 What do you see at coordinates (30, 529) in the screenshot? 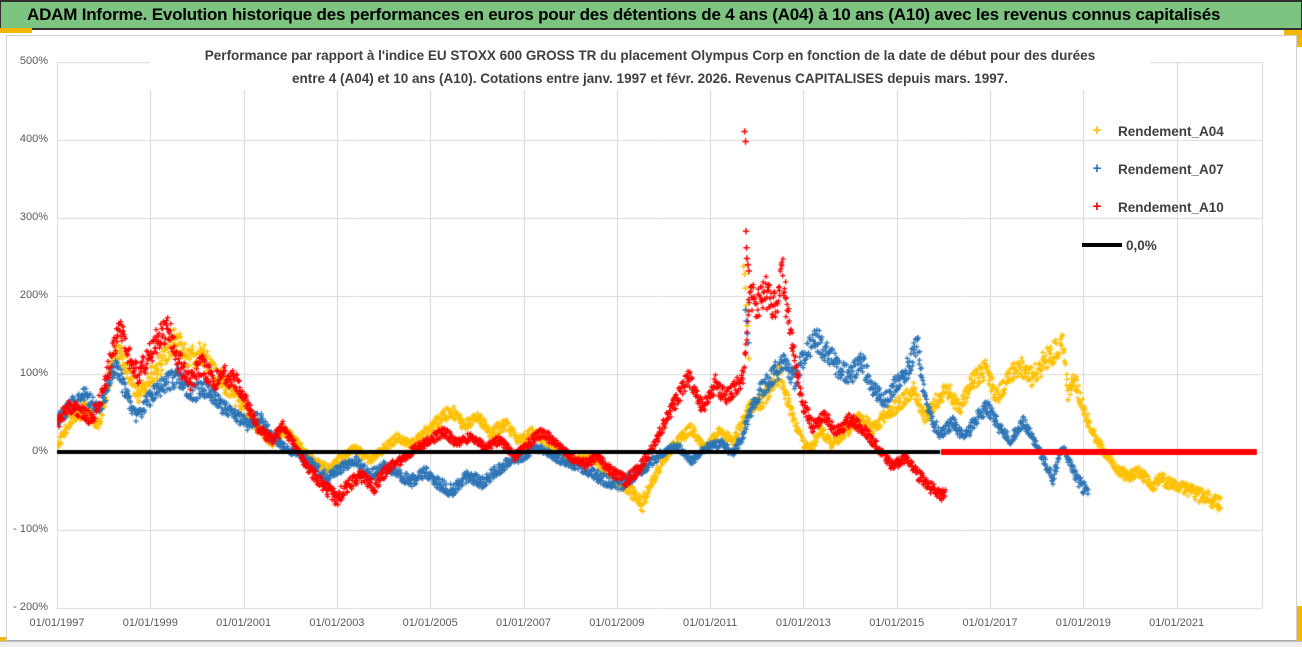
I see `y-tick-label: - 100%` at bounding box center [30, 529].